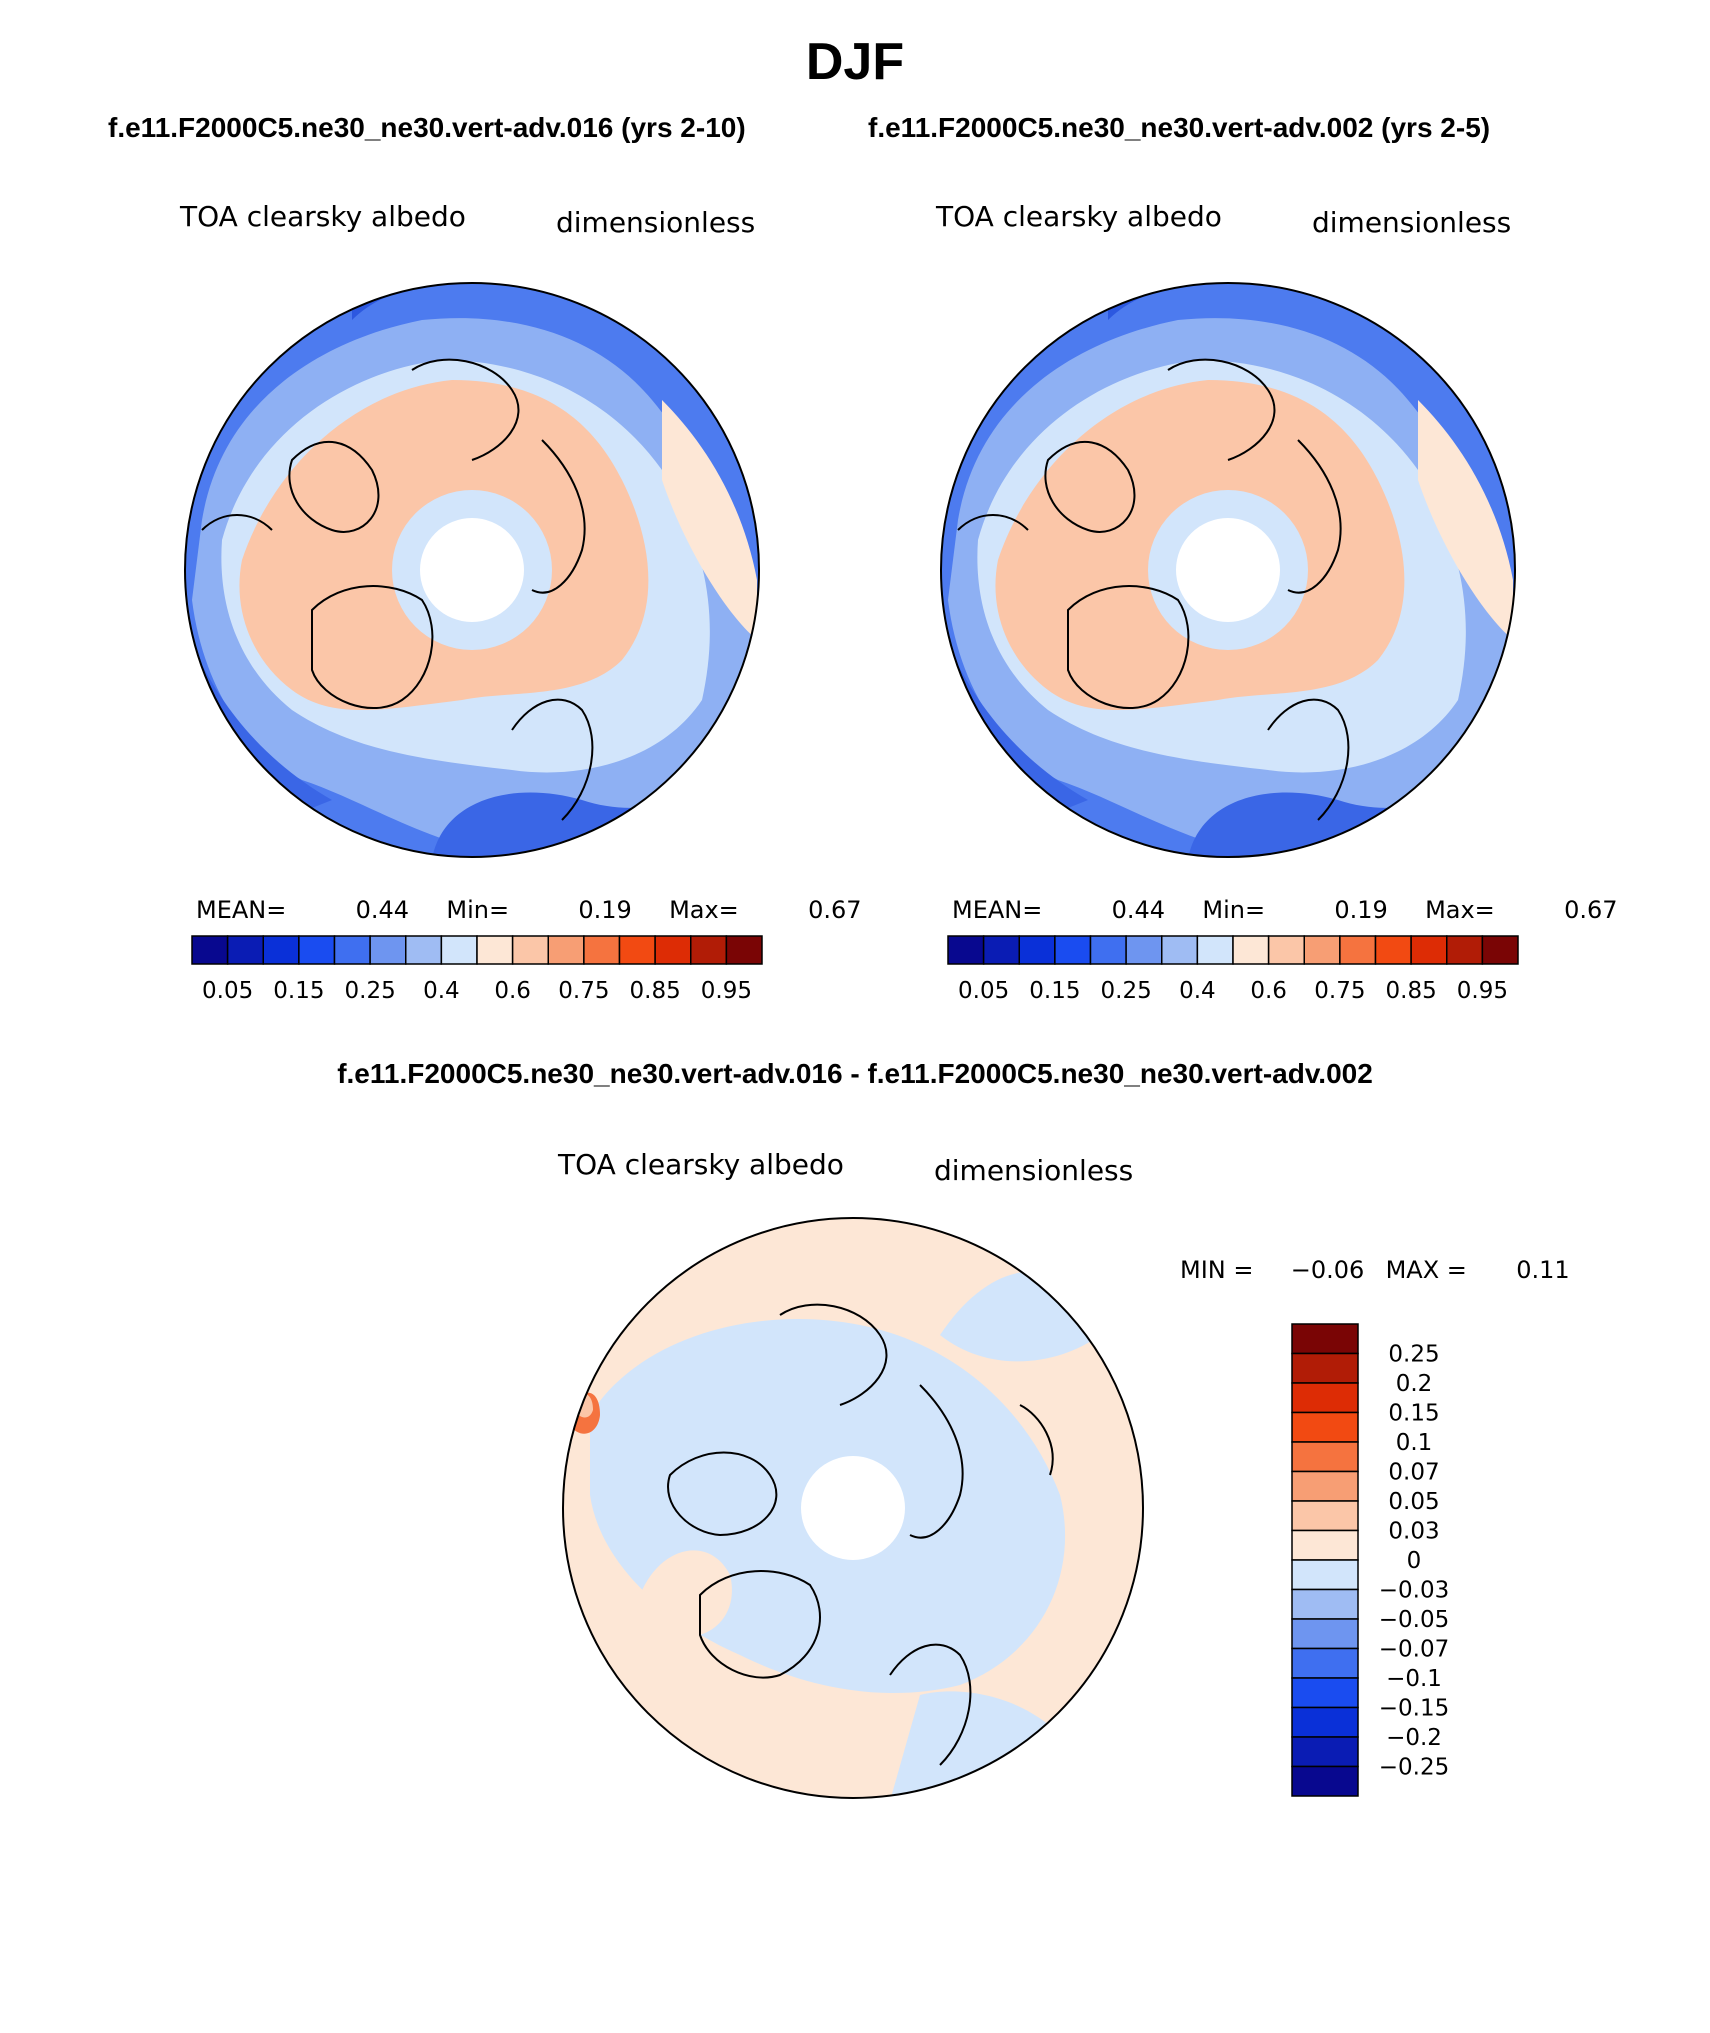 The height and width of the screenshot is (2033, 1710). I want to click on colorbar-tick-label: −0.25, so click(1414, 1768).